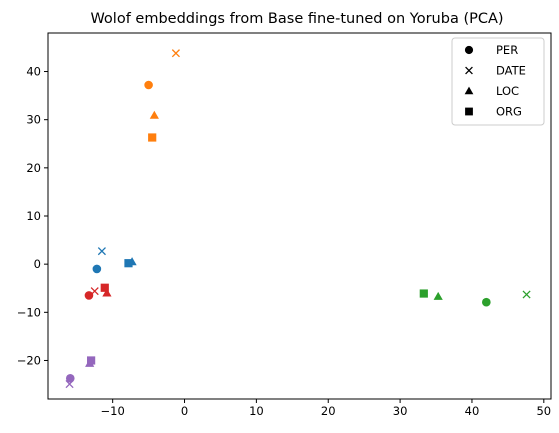 The height and width of the screenshot is (433, 559). Describe the element at coordinates (29, 360) in the screenshot. I see `y-tick-label: −20` at that location.